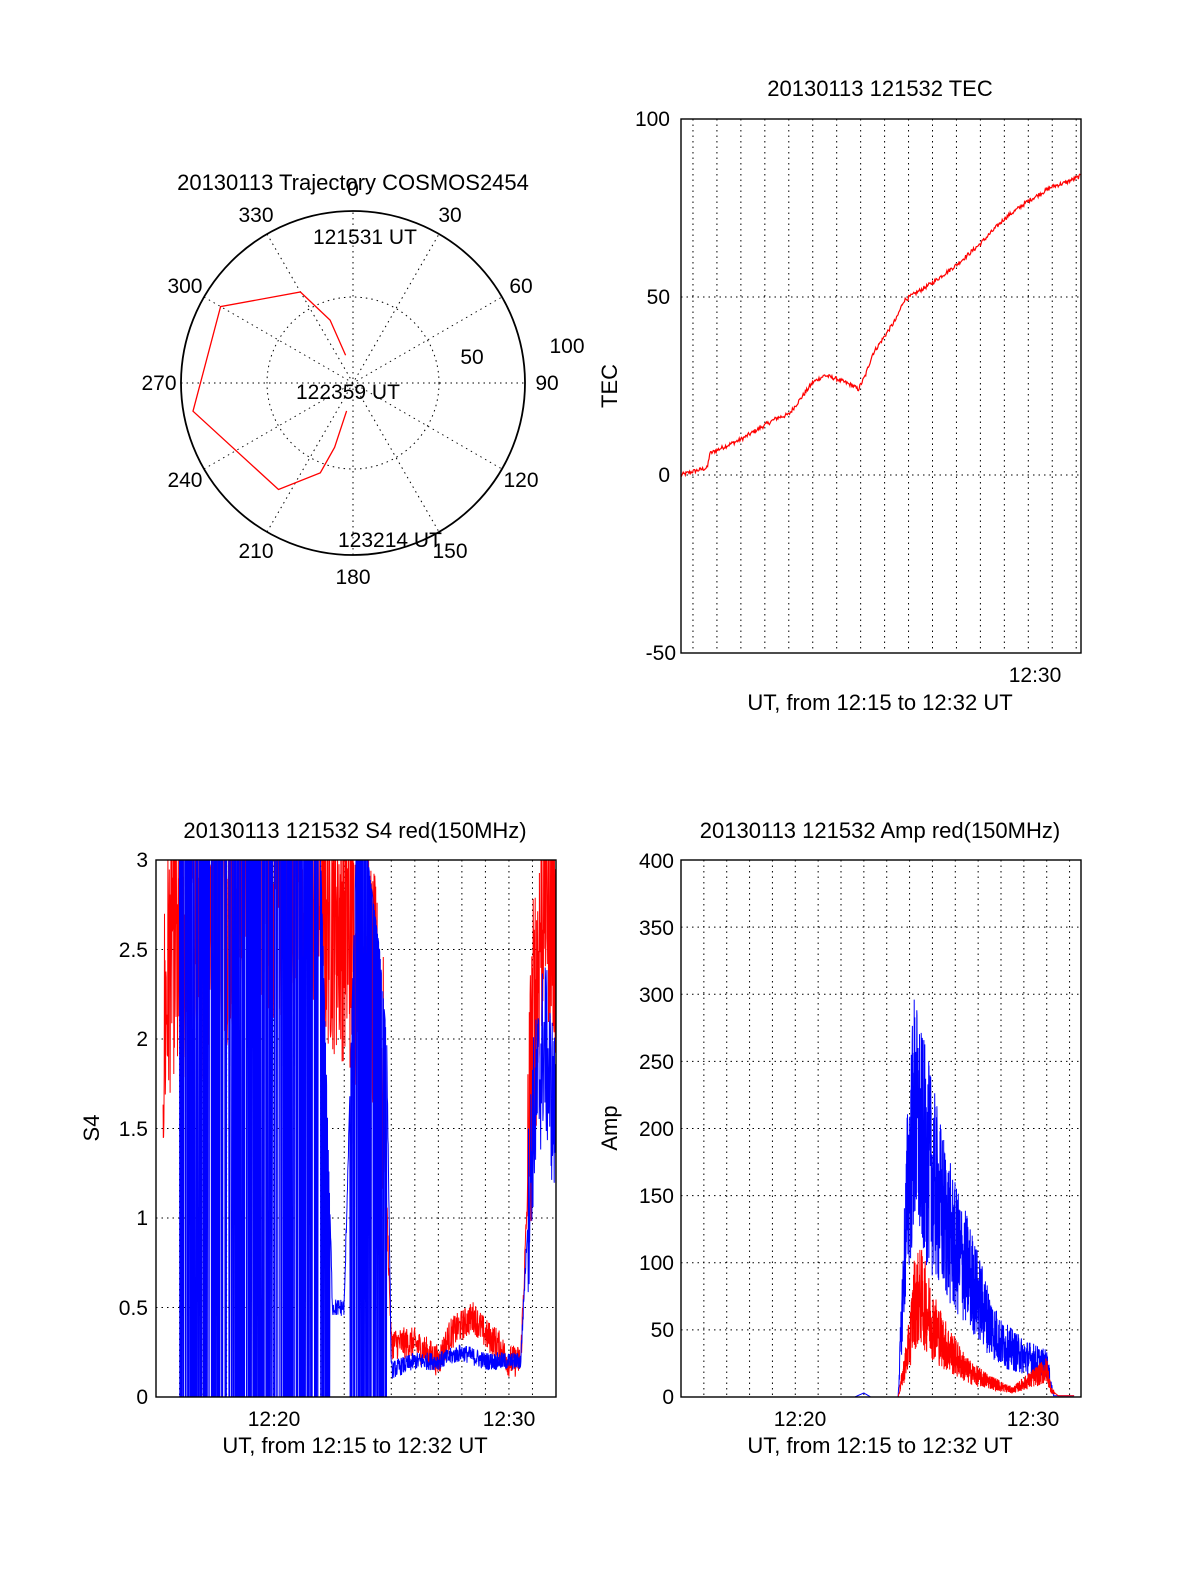  What do you see at coordinates (880, 88) in the screenshot?
I see `tec-title: 20130113 121532 TEC` at bounding box center [880, 88].